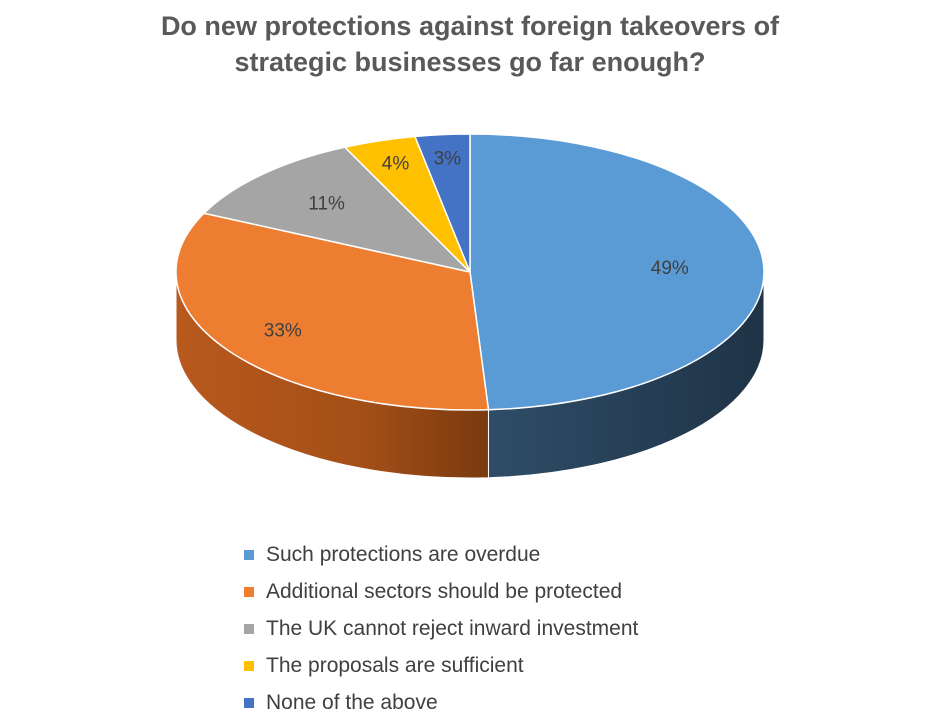 This screenshot has height=726, width=940. I want to click on data-label-0: 49%, so click(670, 268).